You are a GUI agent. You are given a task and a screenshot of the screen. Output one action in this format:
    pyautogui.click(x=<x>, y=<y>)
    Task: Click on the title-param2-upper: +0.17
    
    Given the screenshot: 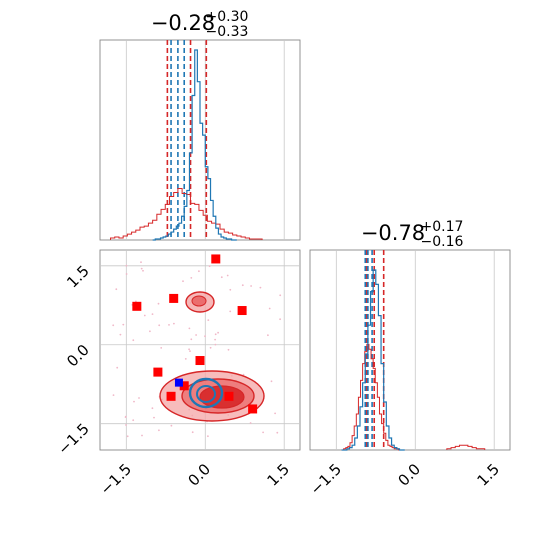 What is the action you would take?
    pyautogui.click(x=442, y=227)
    